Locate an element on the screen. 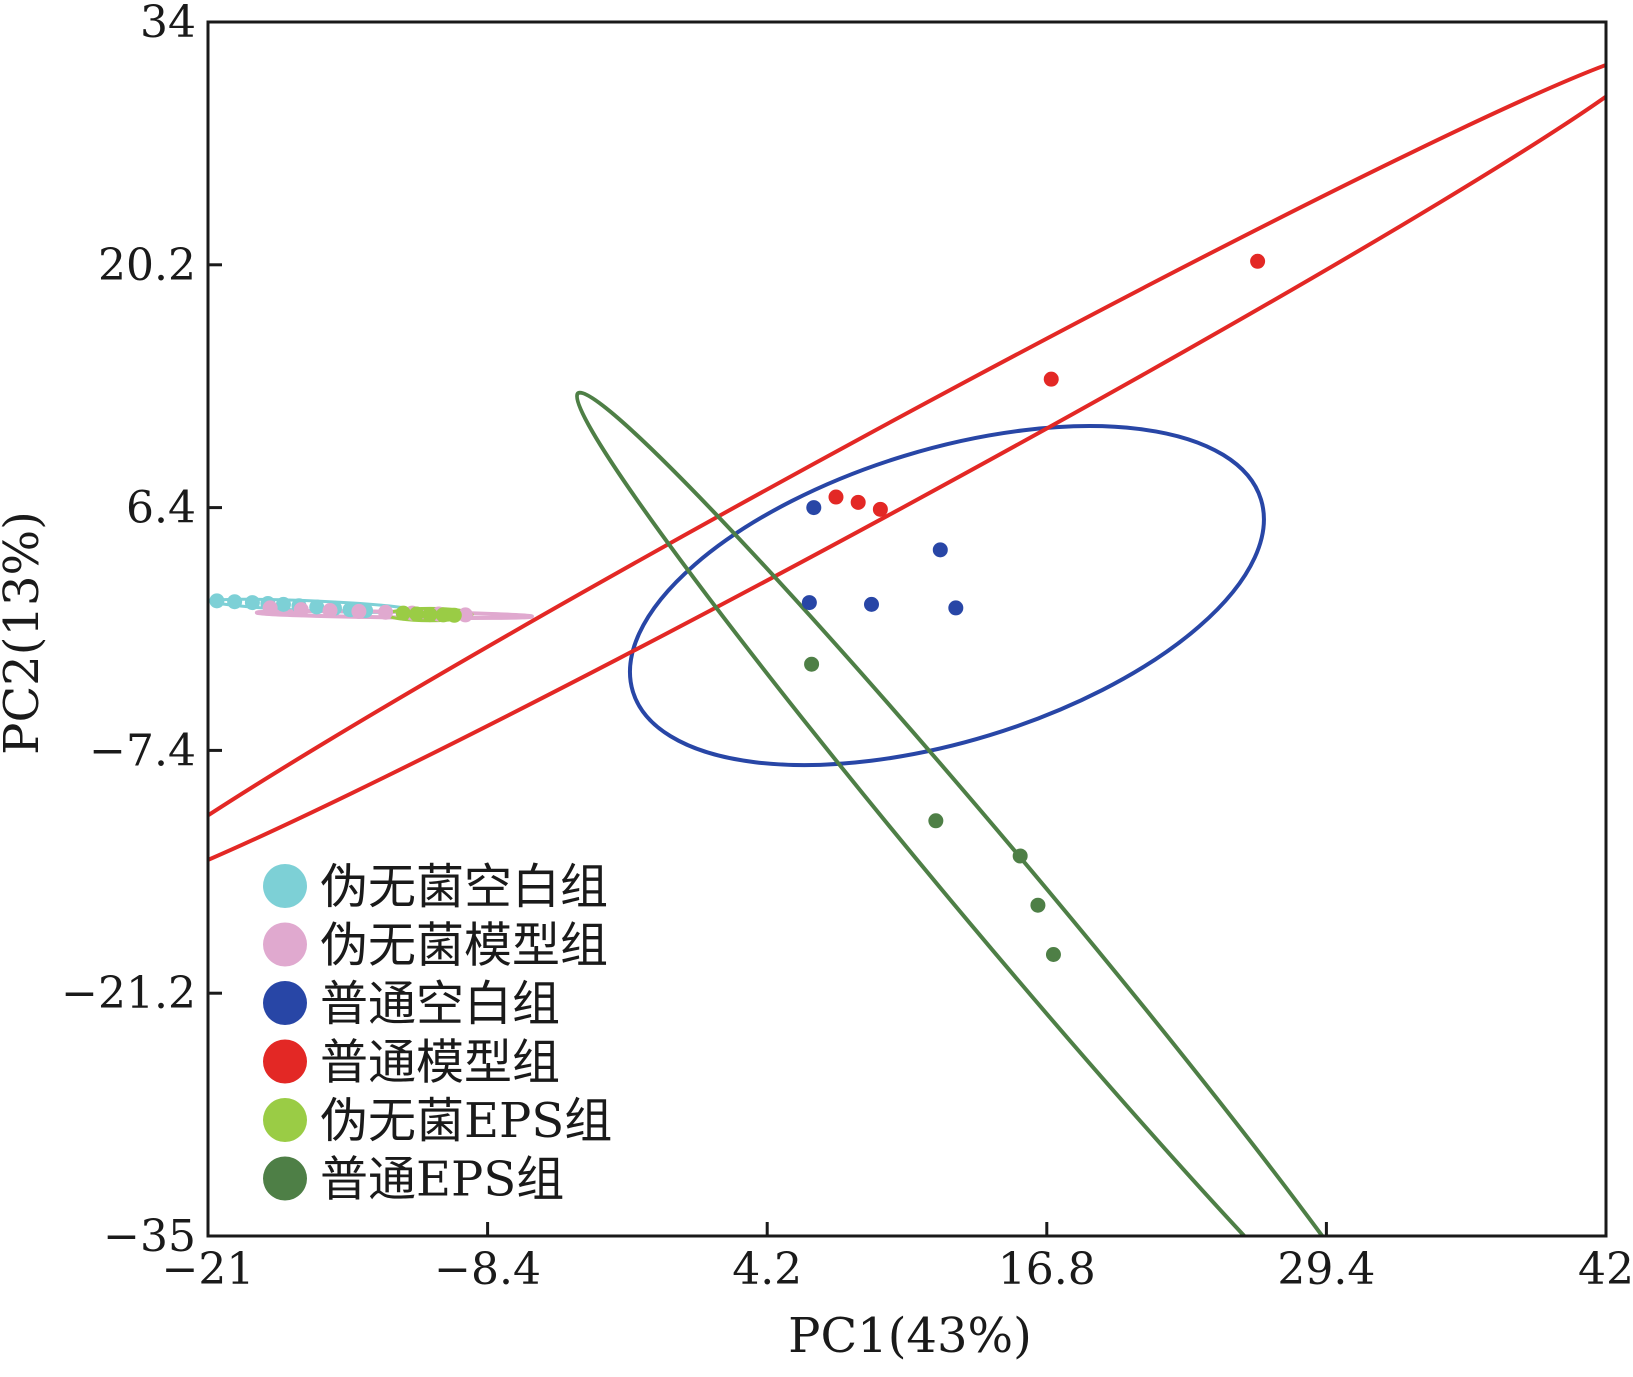 The image size is (1633, 1377). legend-label-3: 普通模型组 is located at coordinates (440, 1063).